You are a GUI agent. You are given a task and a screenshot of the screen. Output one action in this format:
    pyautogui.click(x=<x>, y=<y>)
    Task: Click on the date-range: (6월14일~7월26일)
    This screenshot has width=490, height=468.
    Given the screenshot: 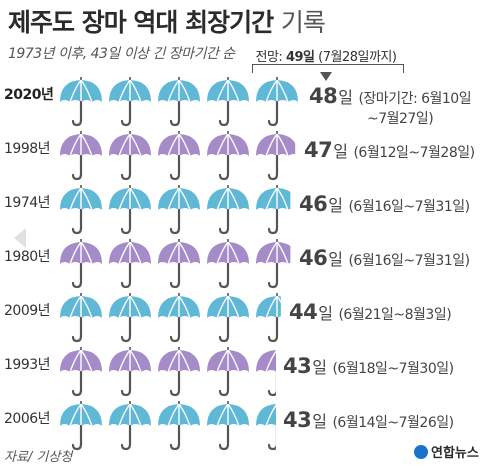 What is the action you would take?
    pyautogui.click(x=393, y=423)
    